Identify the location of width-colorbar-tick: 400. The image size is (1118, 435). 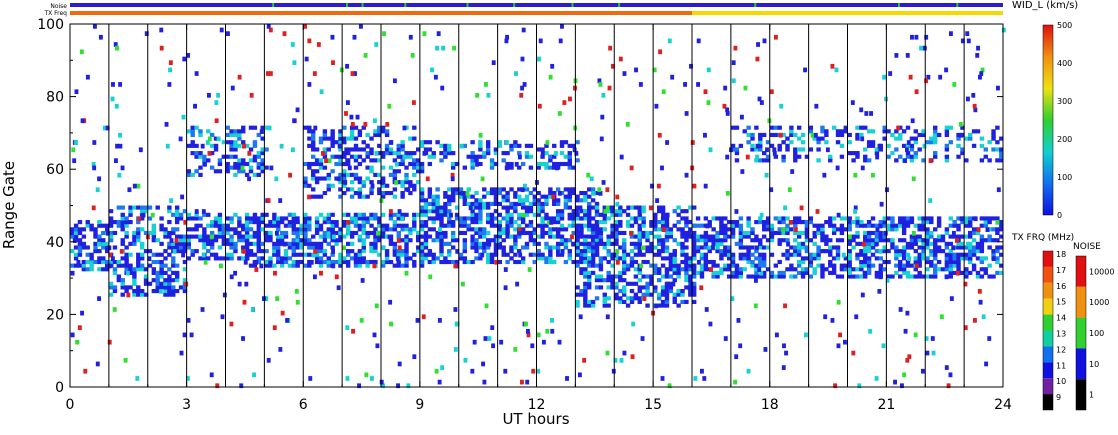
(1064, 63).